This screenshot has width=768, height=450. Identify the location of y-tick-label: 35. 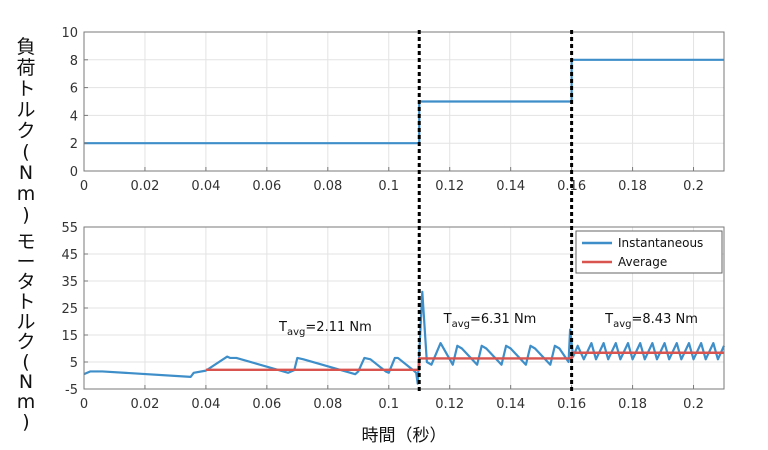
(69, 282).